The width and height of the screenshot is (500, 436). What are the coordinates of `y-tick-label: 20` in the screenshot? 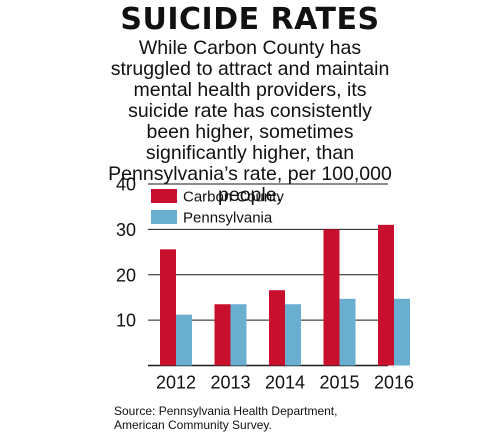 It's located at (126, 275).